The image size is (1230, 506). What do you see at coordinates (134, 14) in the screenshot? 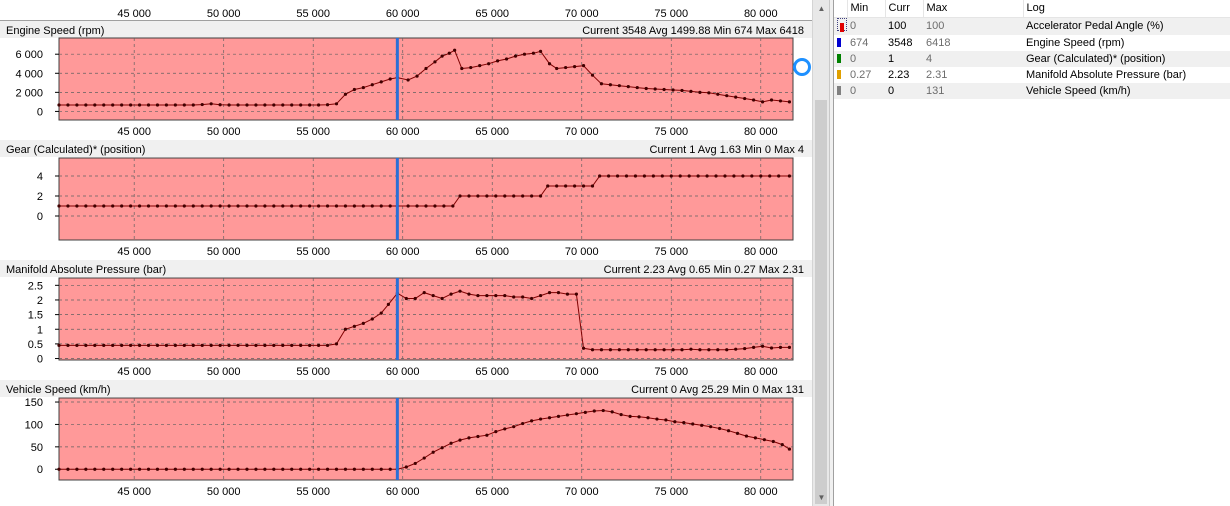
I see `top-axis-x-tick-label: 45 000` at bounding box center [134, 14].